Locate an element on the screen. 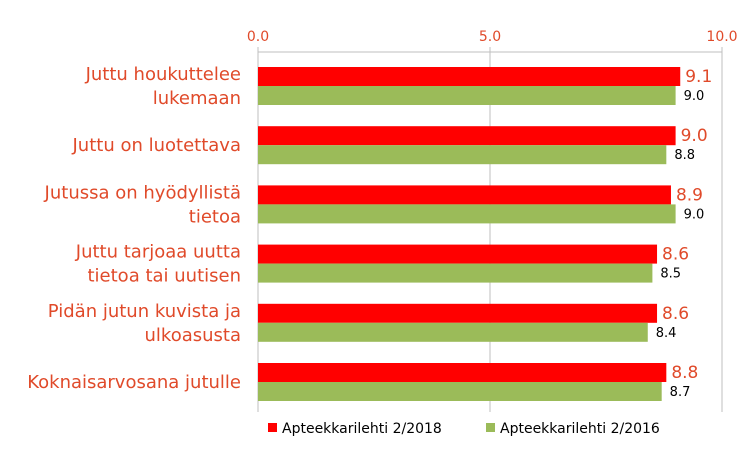  x-tick-label-0: 0.0 is located at coordinates (258, 37).